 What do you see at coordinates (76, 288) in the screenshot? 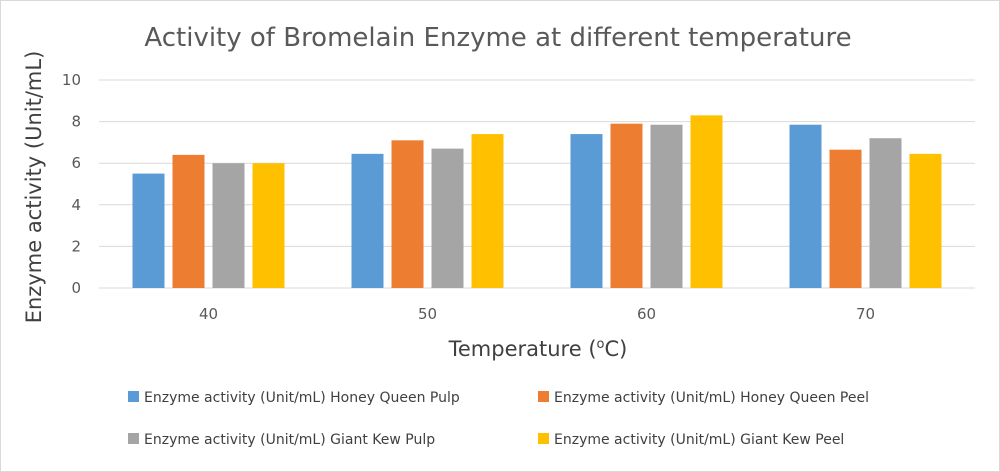
I see `y-tick-label: 0` at bounding box center [76, 288].